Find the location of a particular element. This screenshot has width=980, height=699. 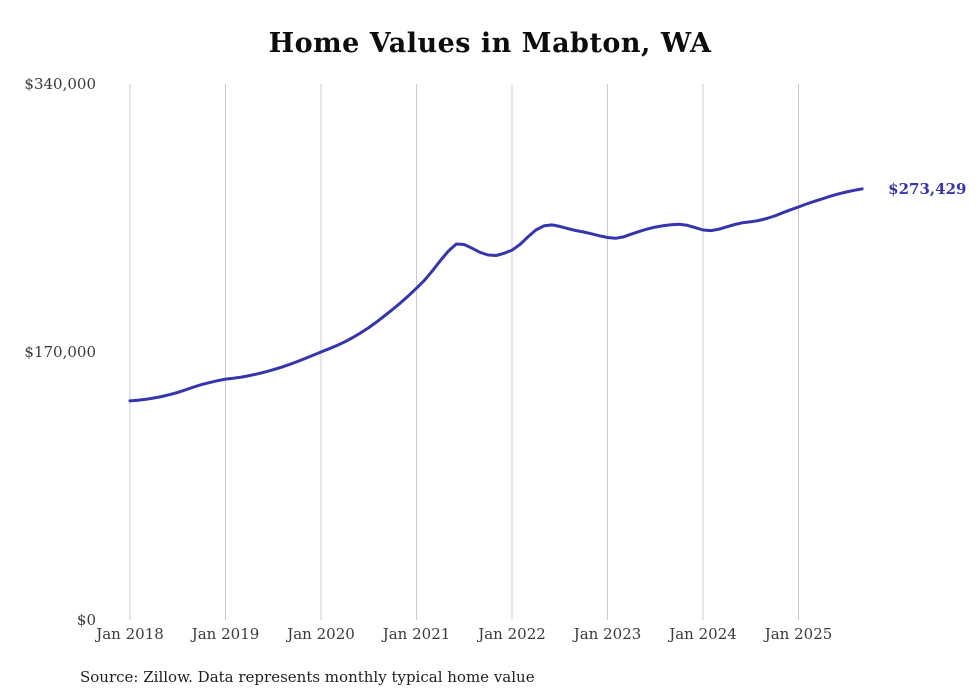

x-axis-tick-jan-2023: Jan 2023 is located at coordinates (607, 634).